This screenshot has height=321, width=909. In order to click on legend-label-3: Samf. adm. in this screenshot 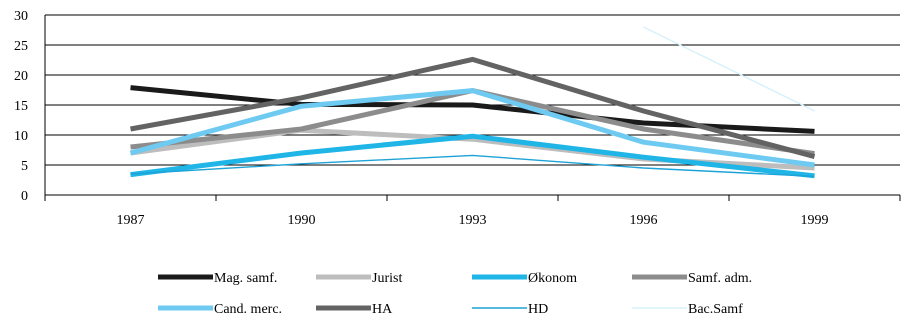, I will do `click(720, 278)`.